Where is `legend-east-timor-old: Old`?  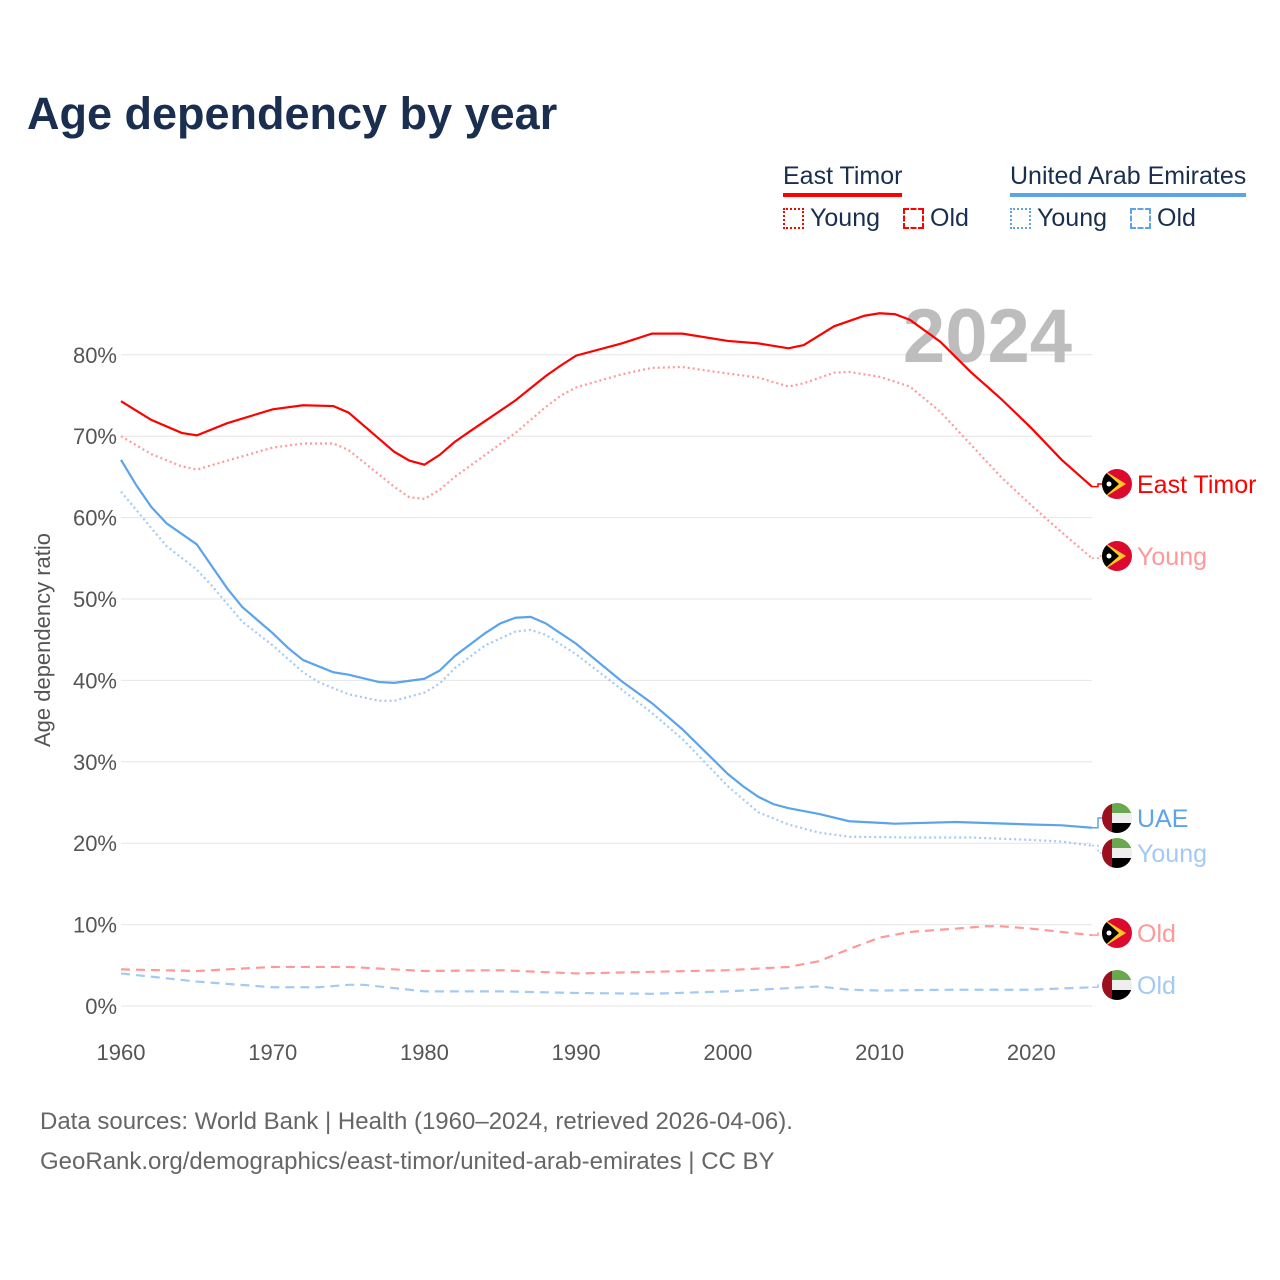
legend-east-timor-old: Old is located at coordinates (936, 218).